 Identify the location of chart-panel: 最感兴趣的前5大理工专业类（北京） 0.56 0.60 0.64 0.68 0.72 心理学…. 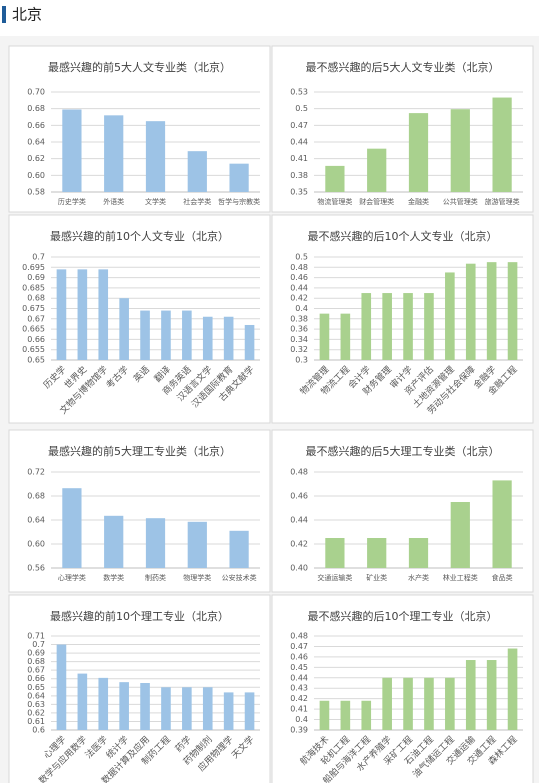
(139, 511).